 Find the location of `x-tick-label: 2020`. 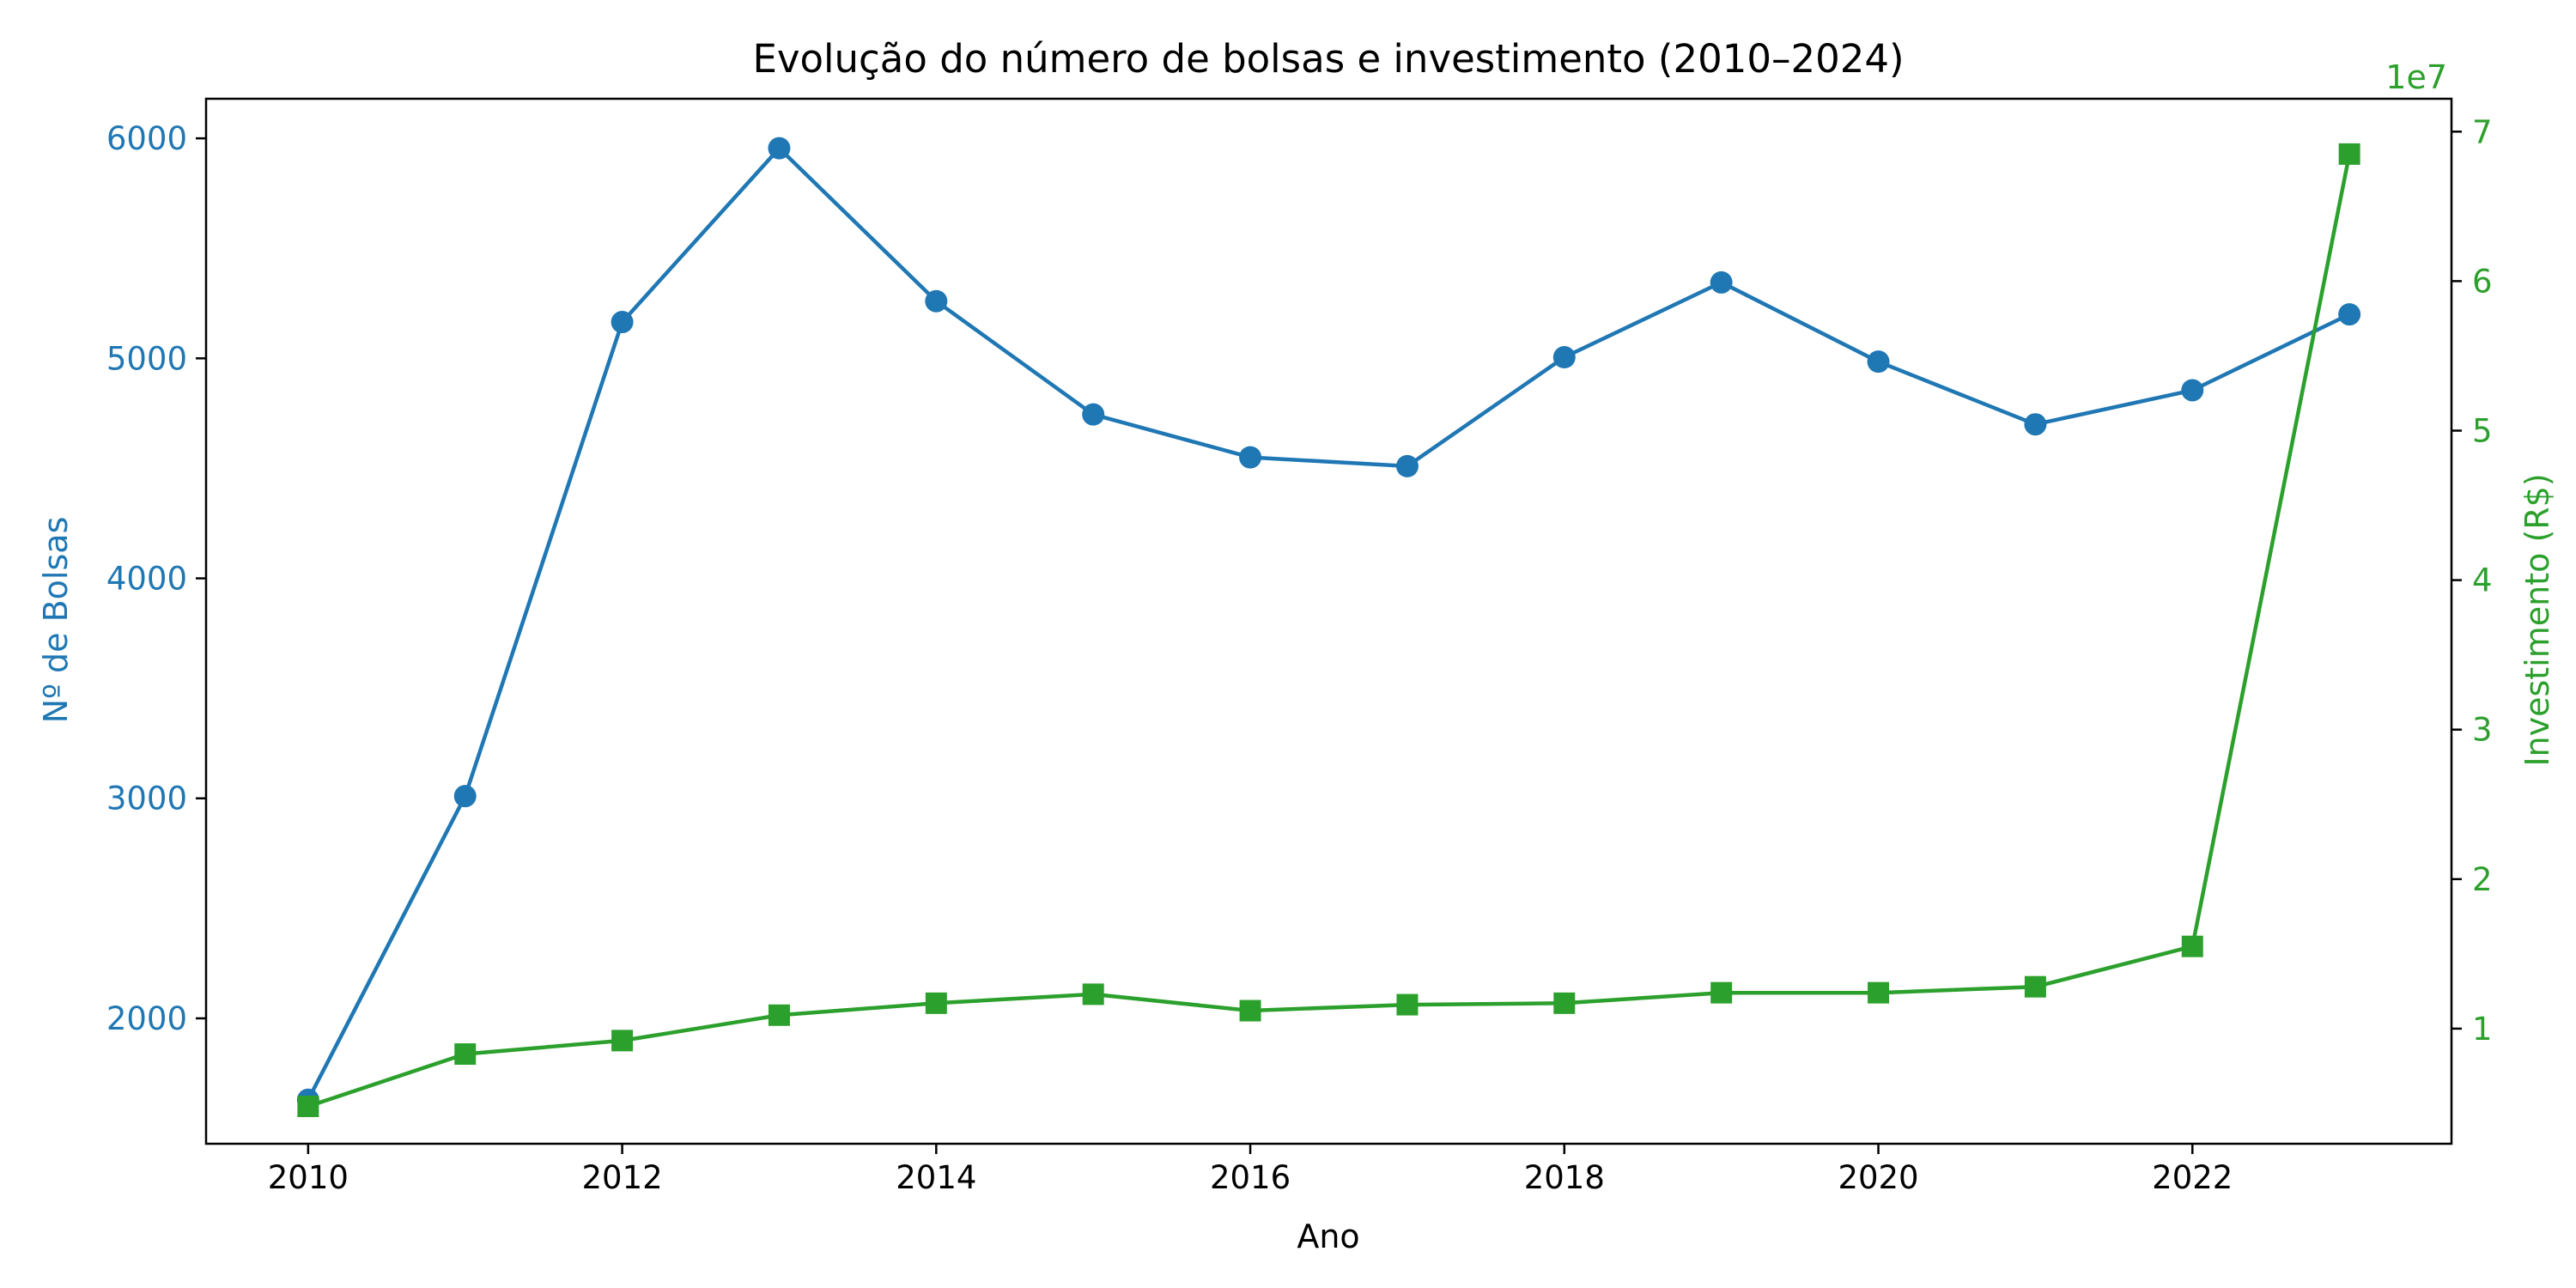

x-tick-label: 2020 is located at coordinates (1878, 1177).